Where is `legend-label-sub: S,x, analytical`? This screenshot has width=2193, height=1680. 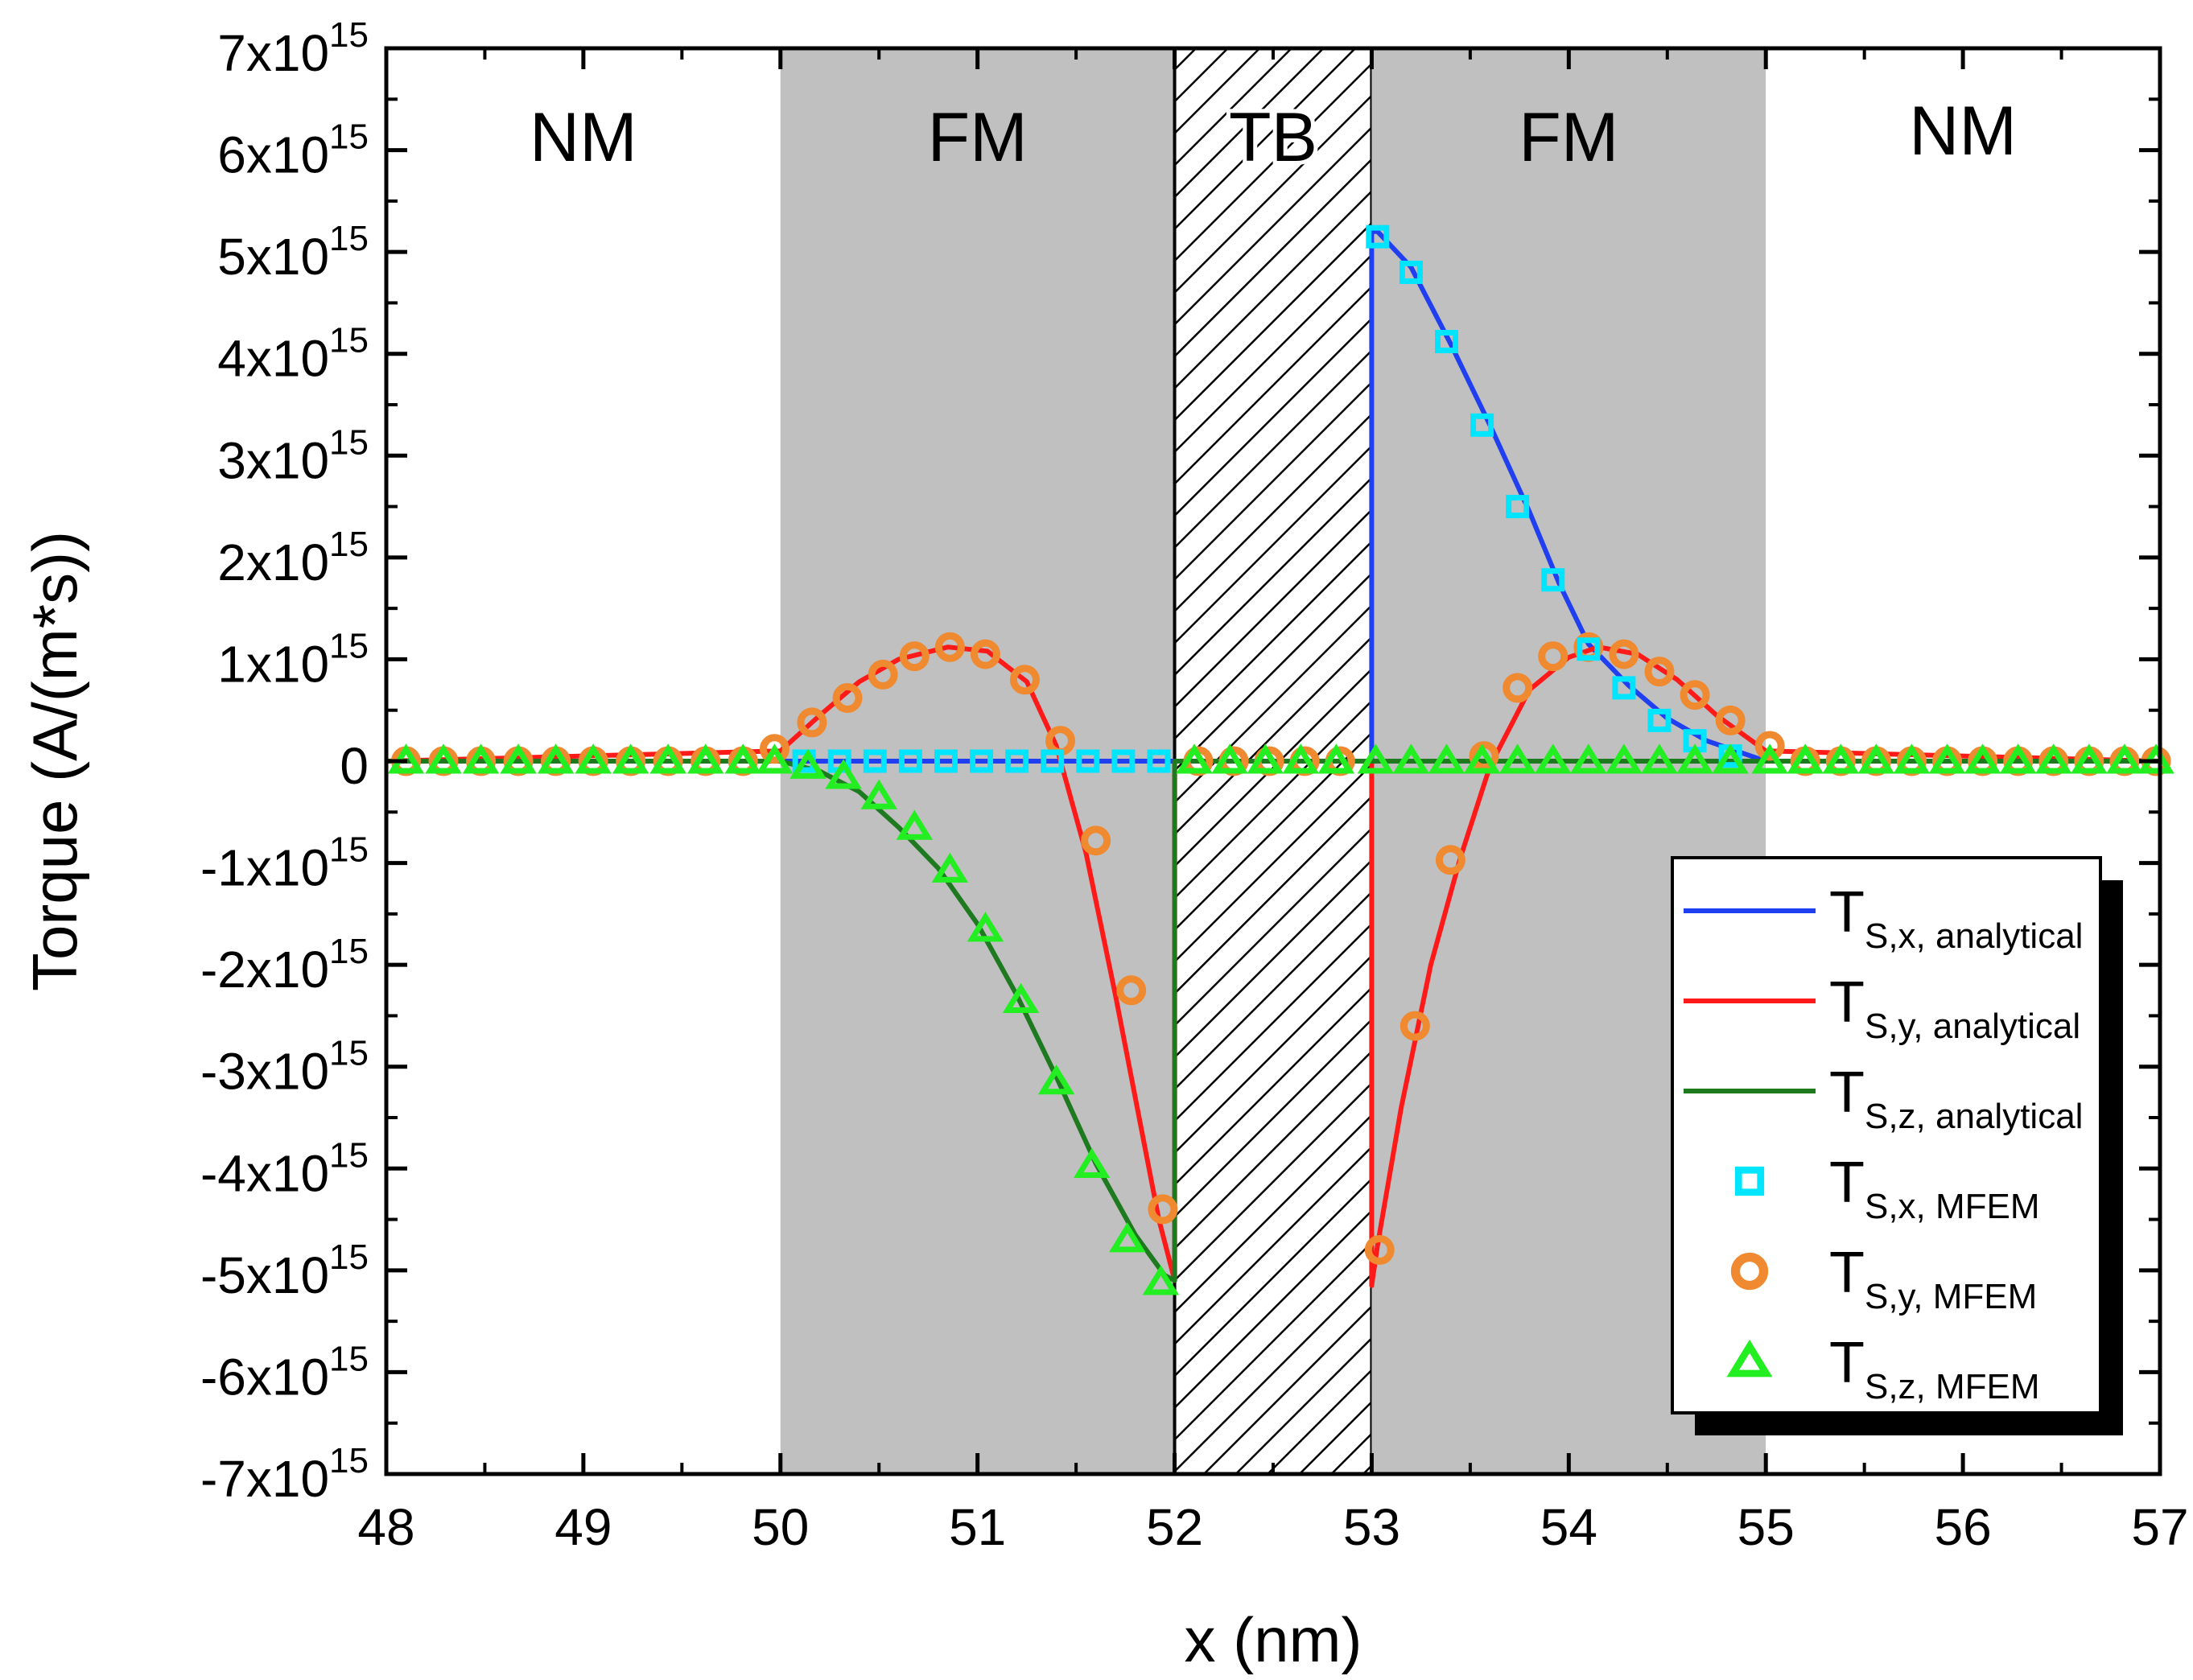 legend-label-sub: S,x, analytical is located at coordinates (1974, 936).